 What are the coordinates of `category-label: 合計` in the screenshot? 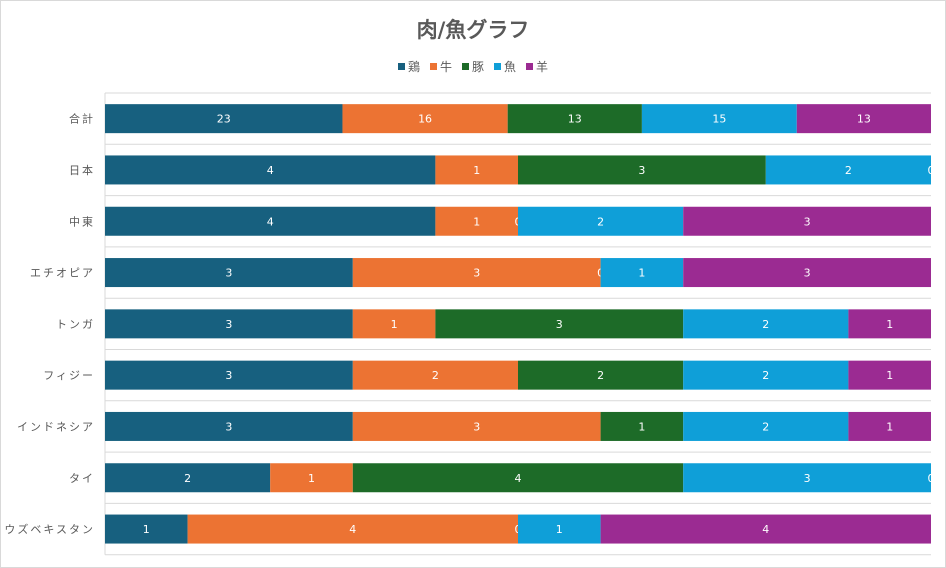 It's located at (82, 119).